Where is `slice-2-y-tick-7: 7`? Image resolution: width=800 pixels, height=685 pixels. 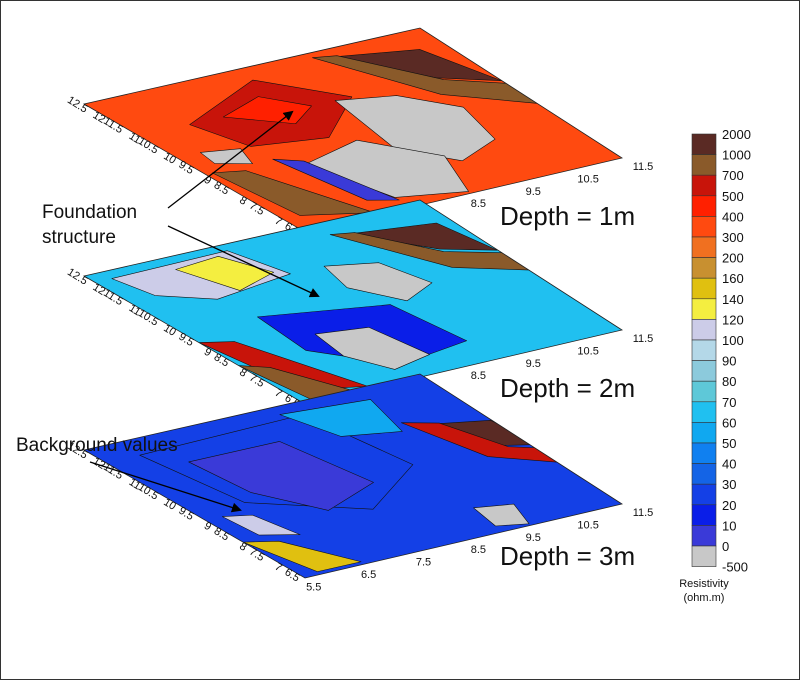 slice-2-y-tick-7: 7 is located at coordinates (279, 393).